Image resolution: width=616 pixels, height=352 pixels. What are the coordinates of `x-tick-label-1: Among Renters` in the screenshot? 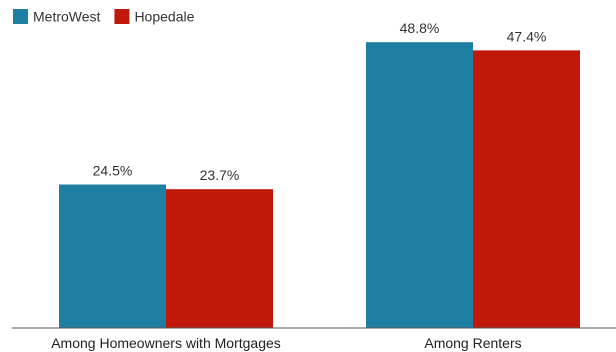 It's located at (472, 343).